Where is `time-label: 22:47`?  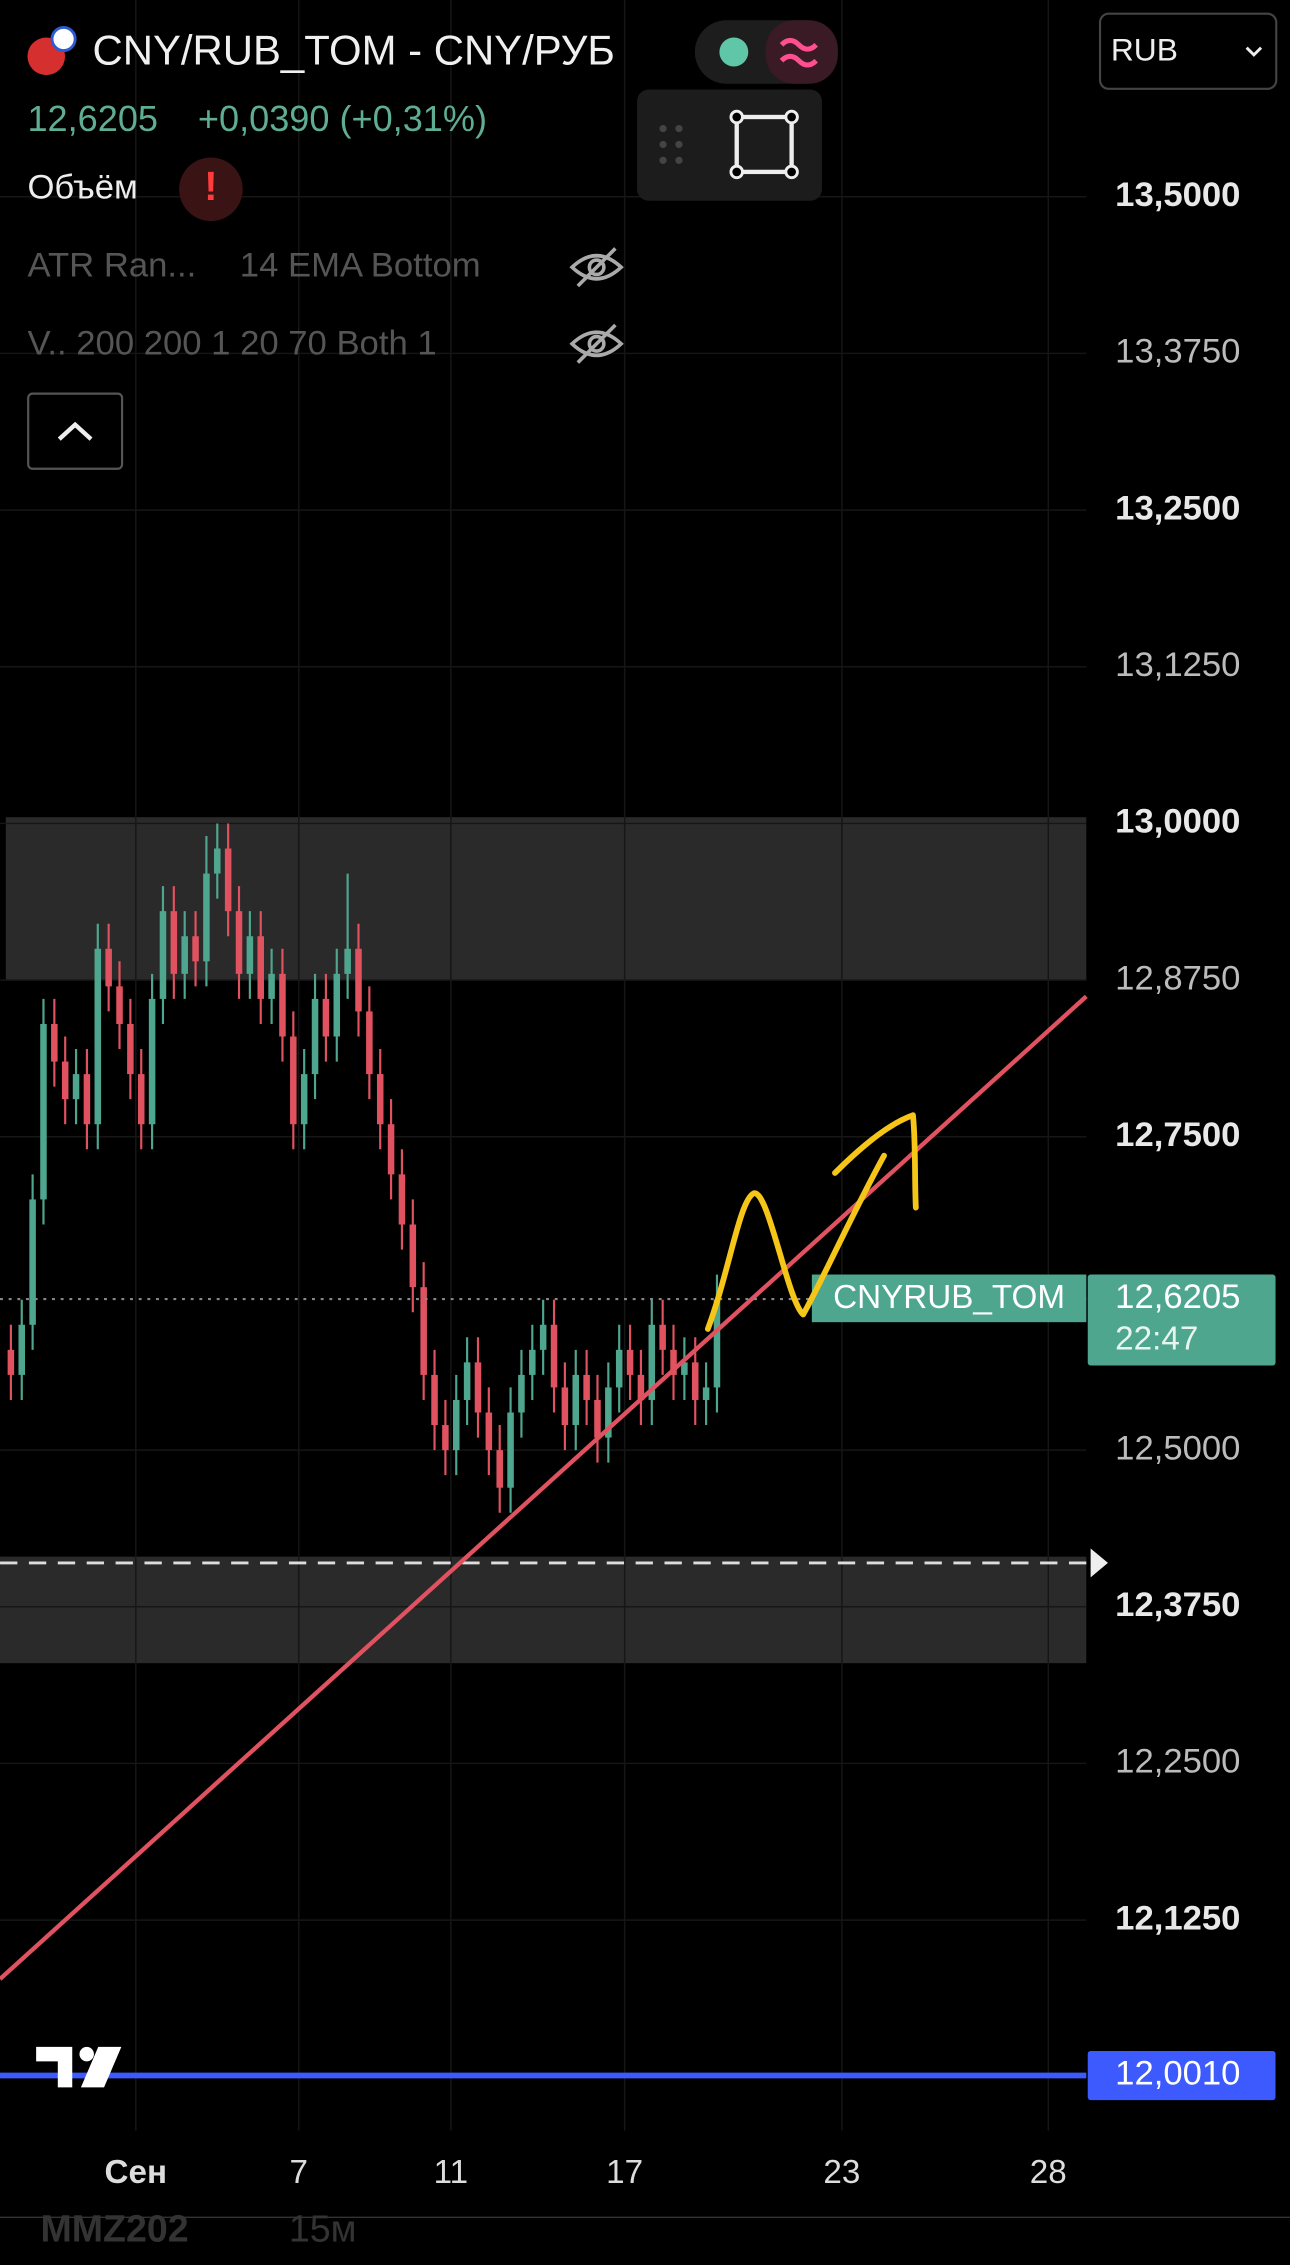
time-label: 22:47 is located at coordinates (1156, 1339).